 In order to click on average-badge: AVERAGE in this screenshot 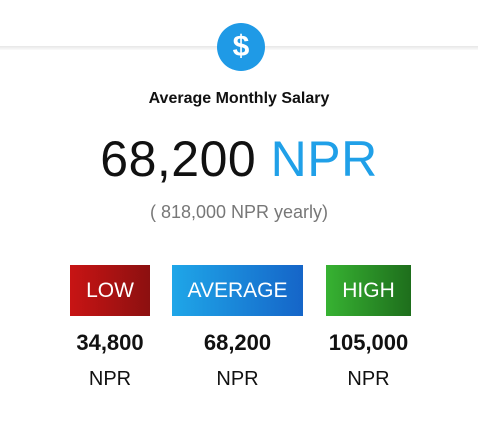, I will do `click(237, 290)`.